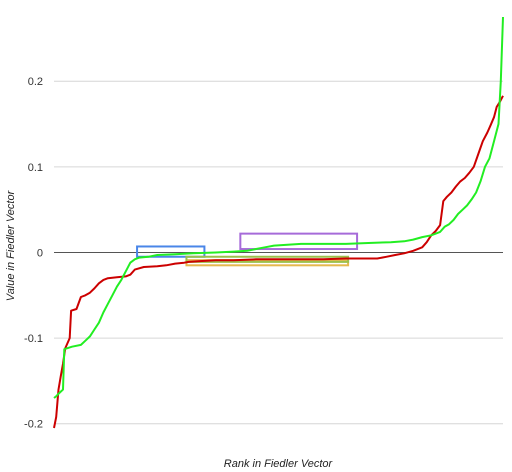 This screenshot has width=512, height=472. Describe the element at coordinates (35, 168) in the screenshot. I see `y-tick-label: 0.1` at that location.